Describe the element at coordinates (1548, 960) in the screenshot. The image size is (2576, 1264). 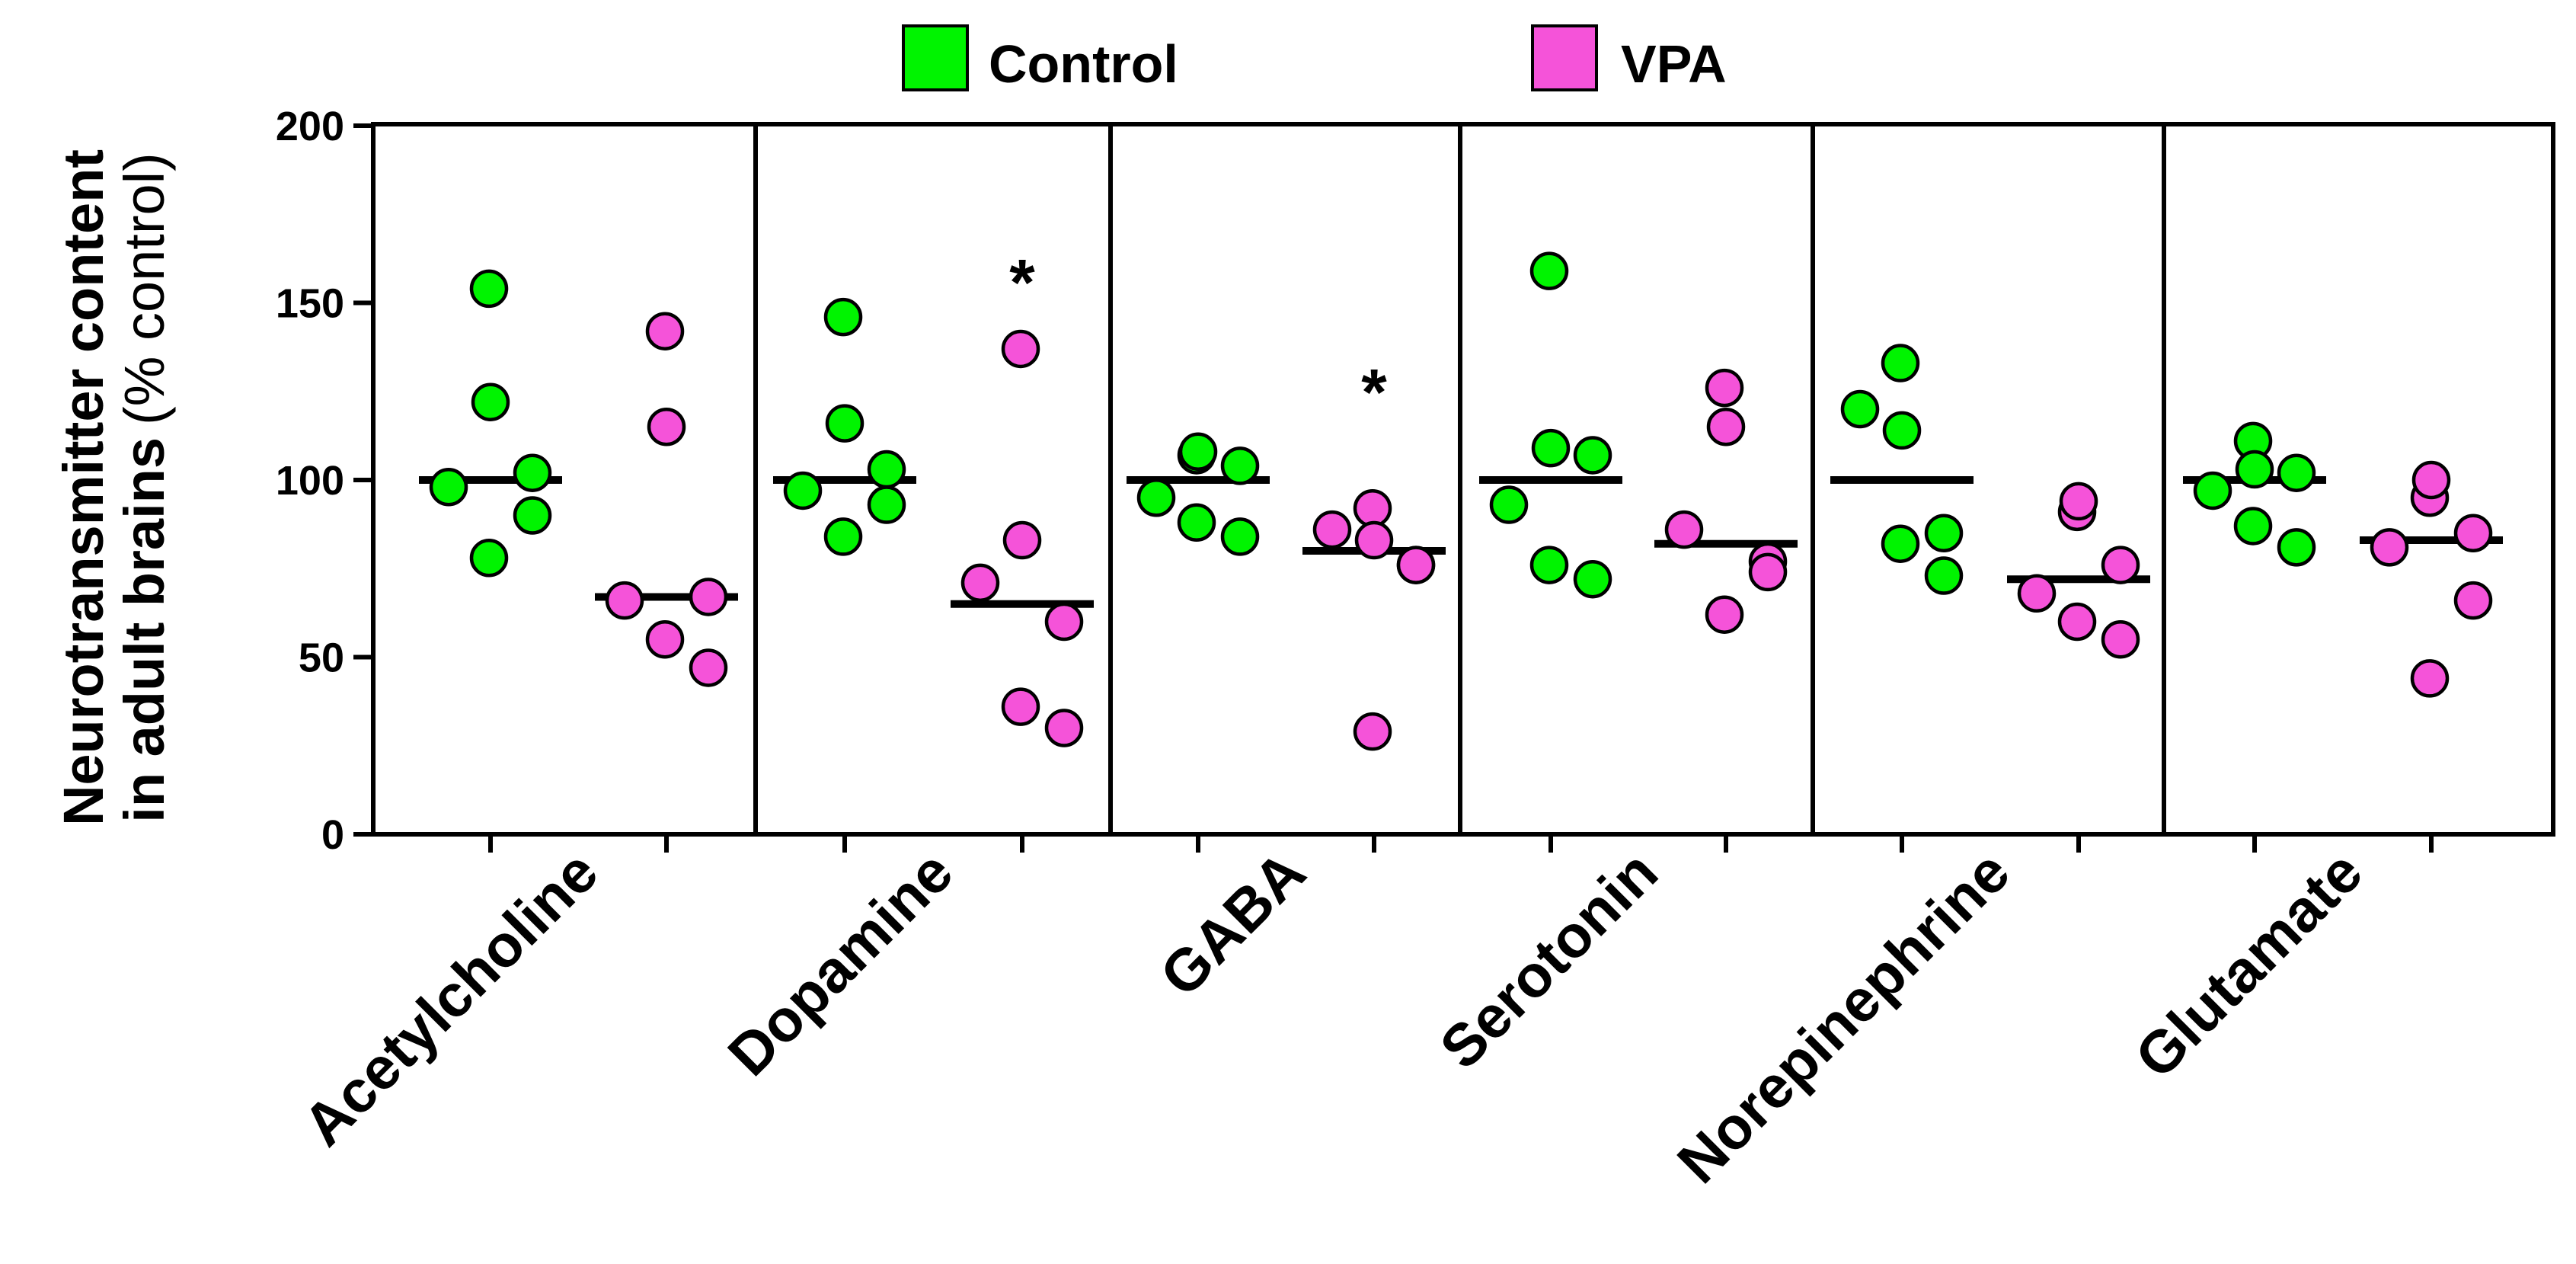
I see `x-category-label-serotonin: Serotonin` at that location.